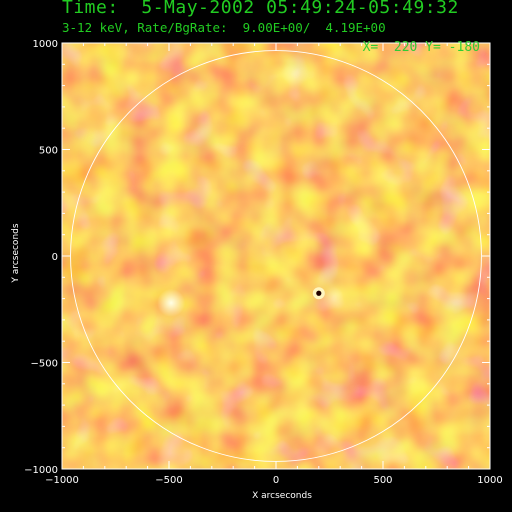 The width and height of the screenshot is (512, 512). What do you see at coordinates (382, 480) in the screenshot?
I see `x-tick-label: 500` at bounding box center [382, 480].